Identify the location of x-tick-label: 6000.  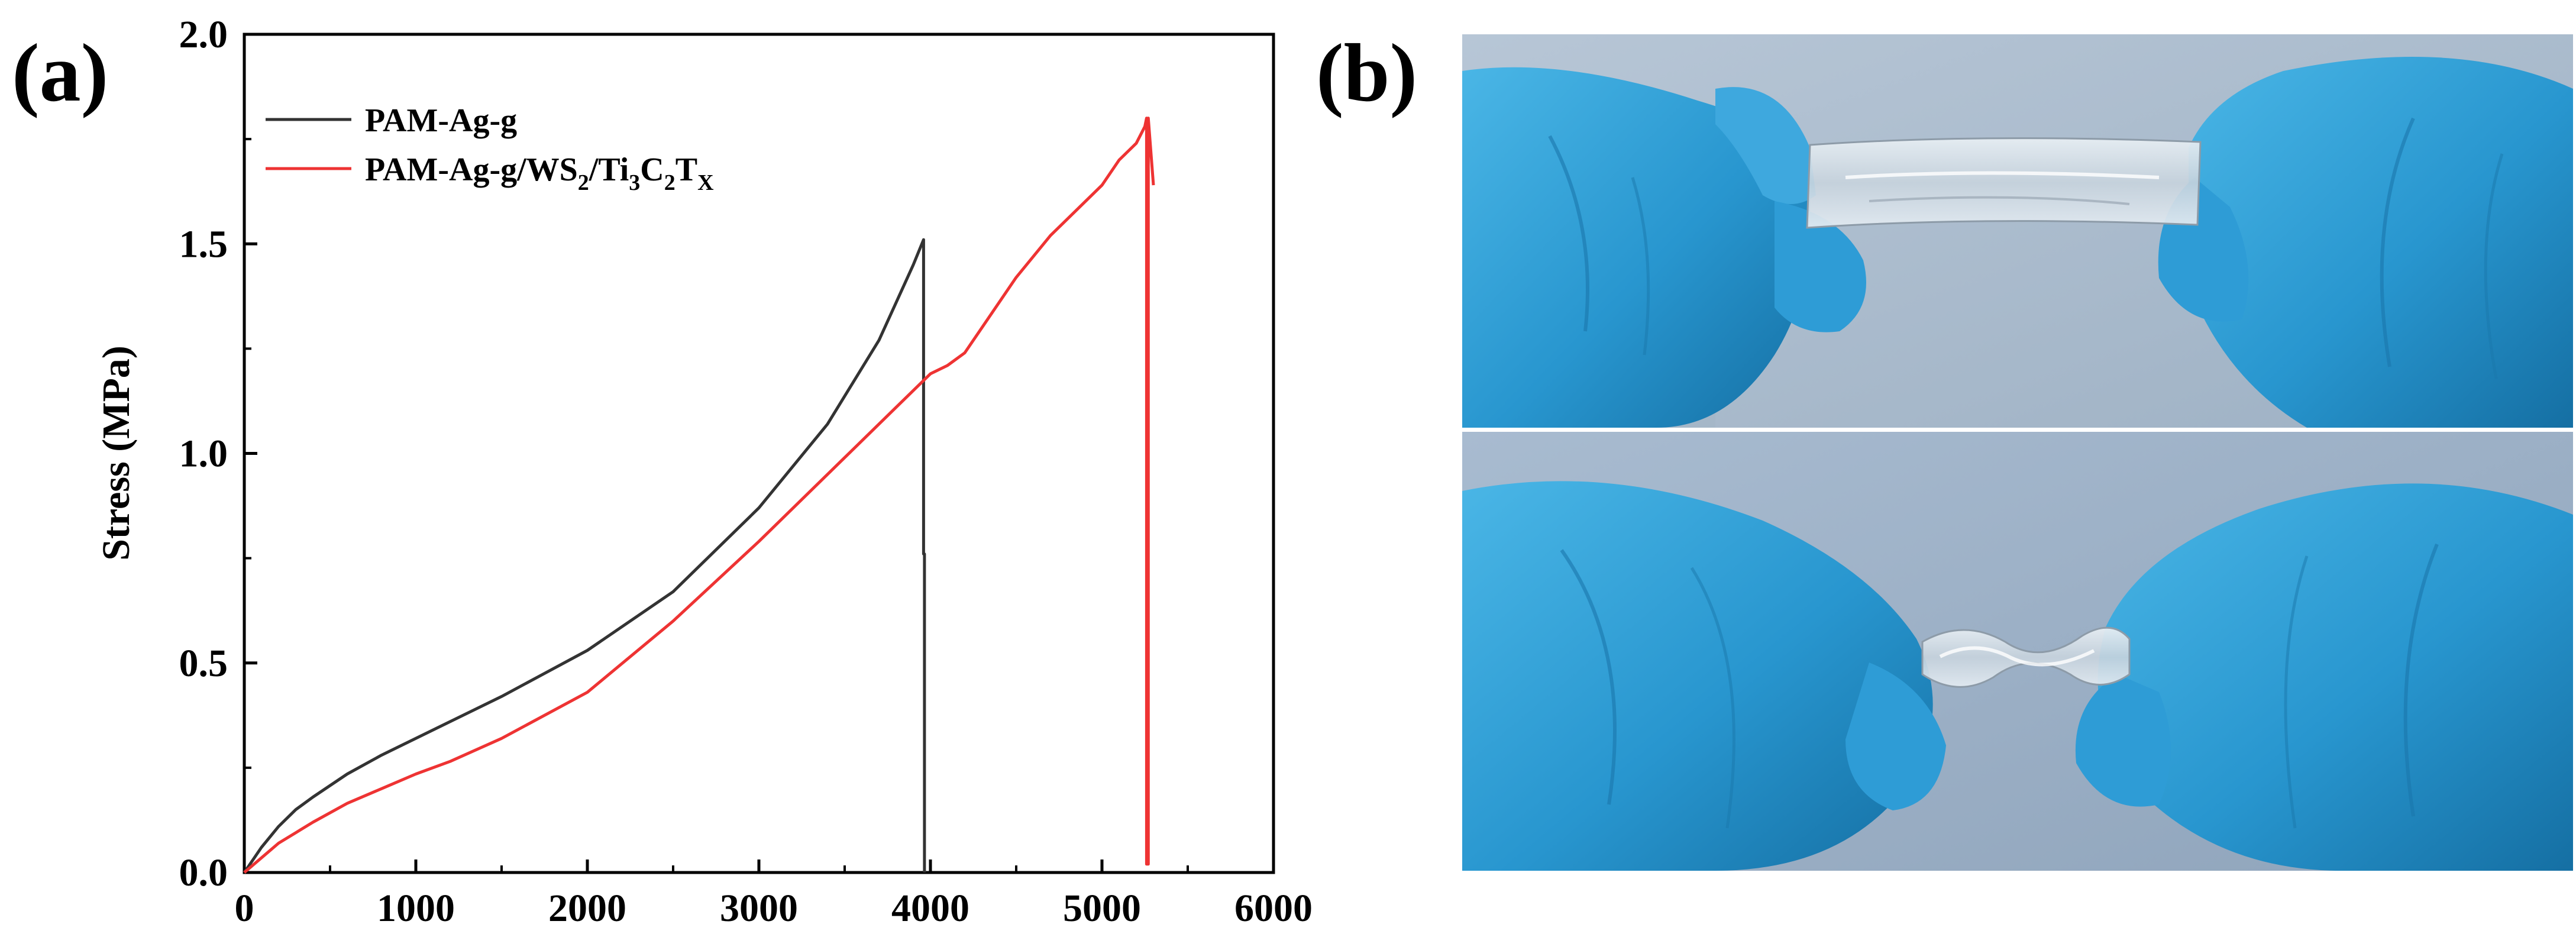
(1273, 908).